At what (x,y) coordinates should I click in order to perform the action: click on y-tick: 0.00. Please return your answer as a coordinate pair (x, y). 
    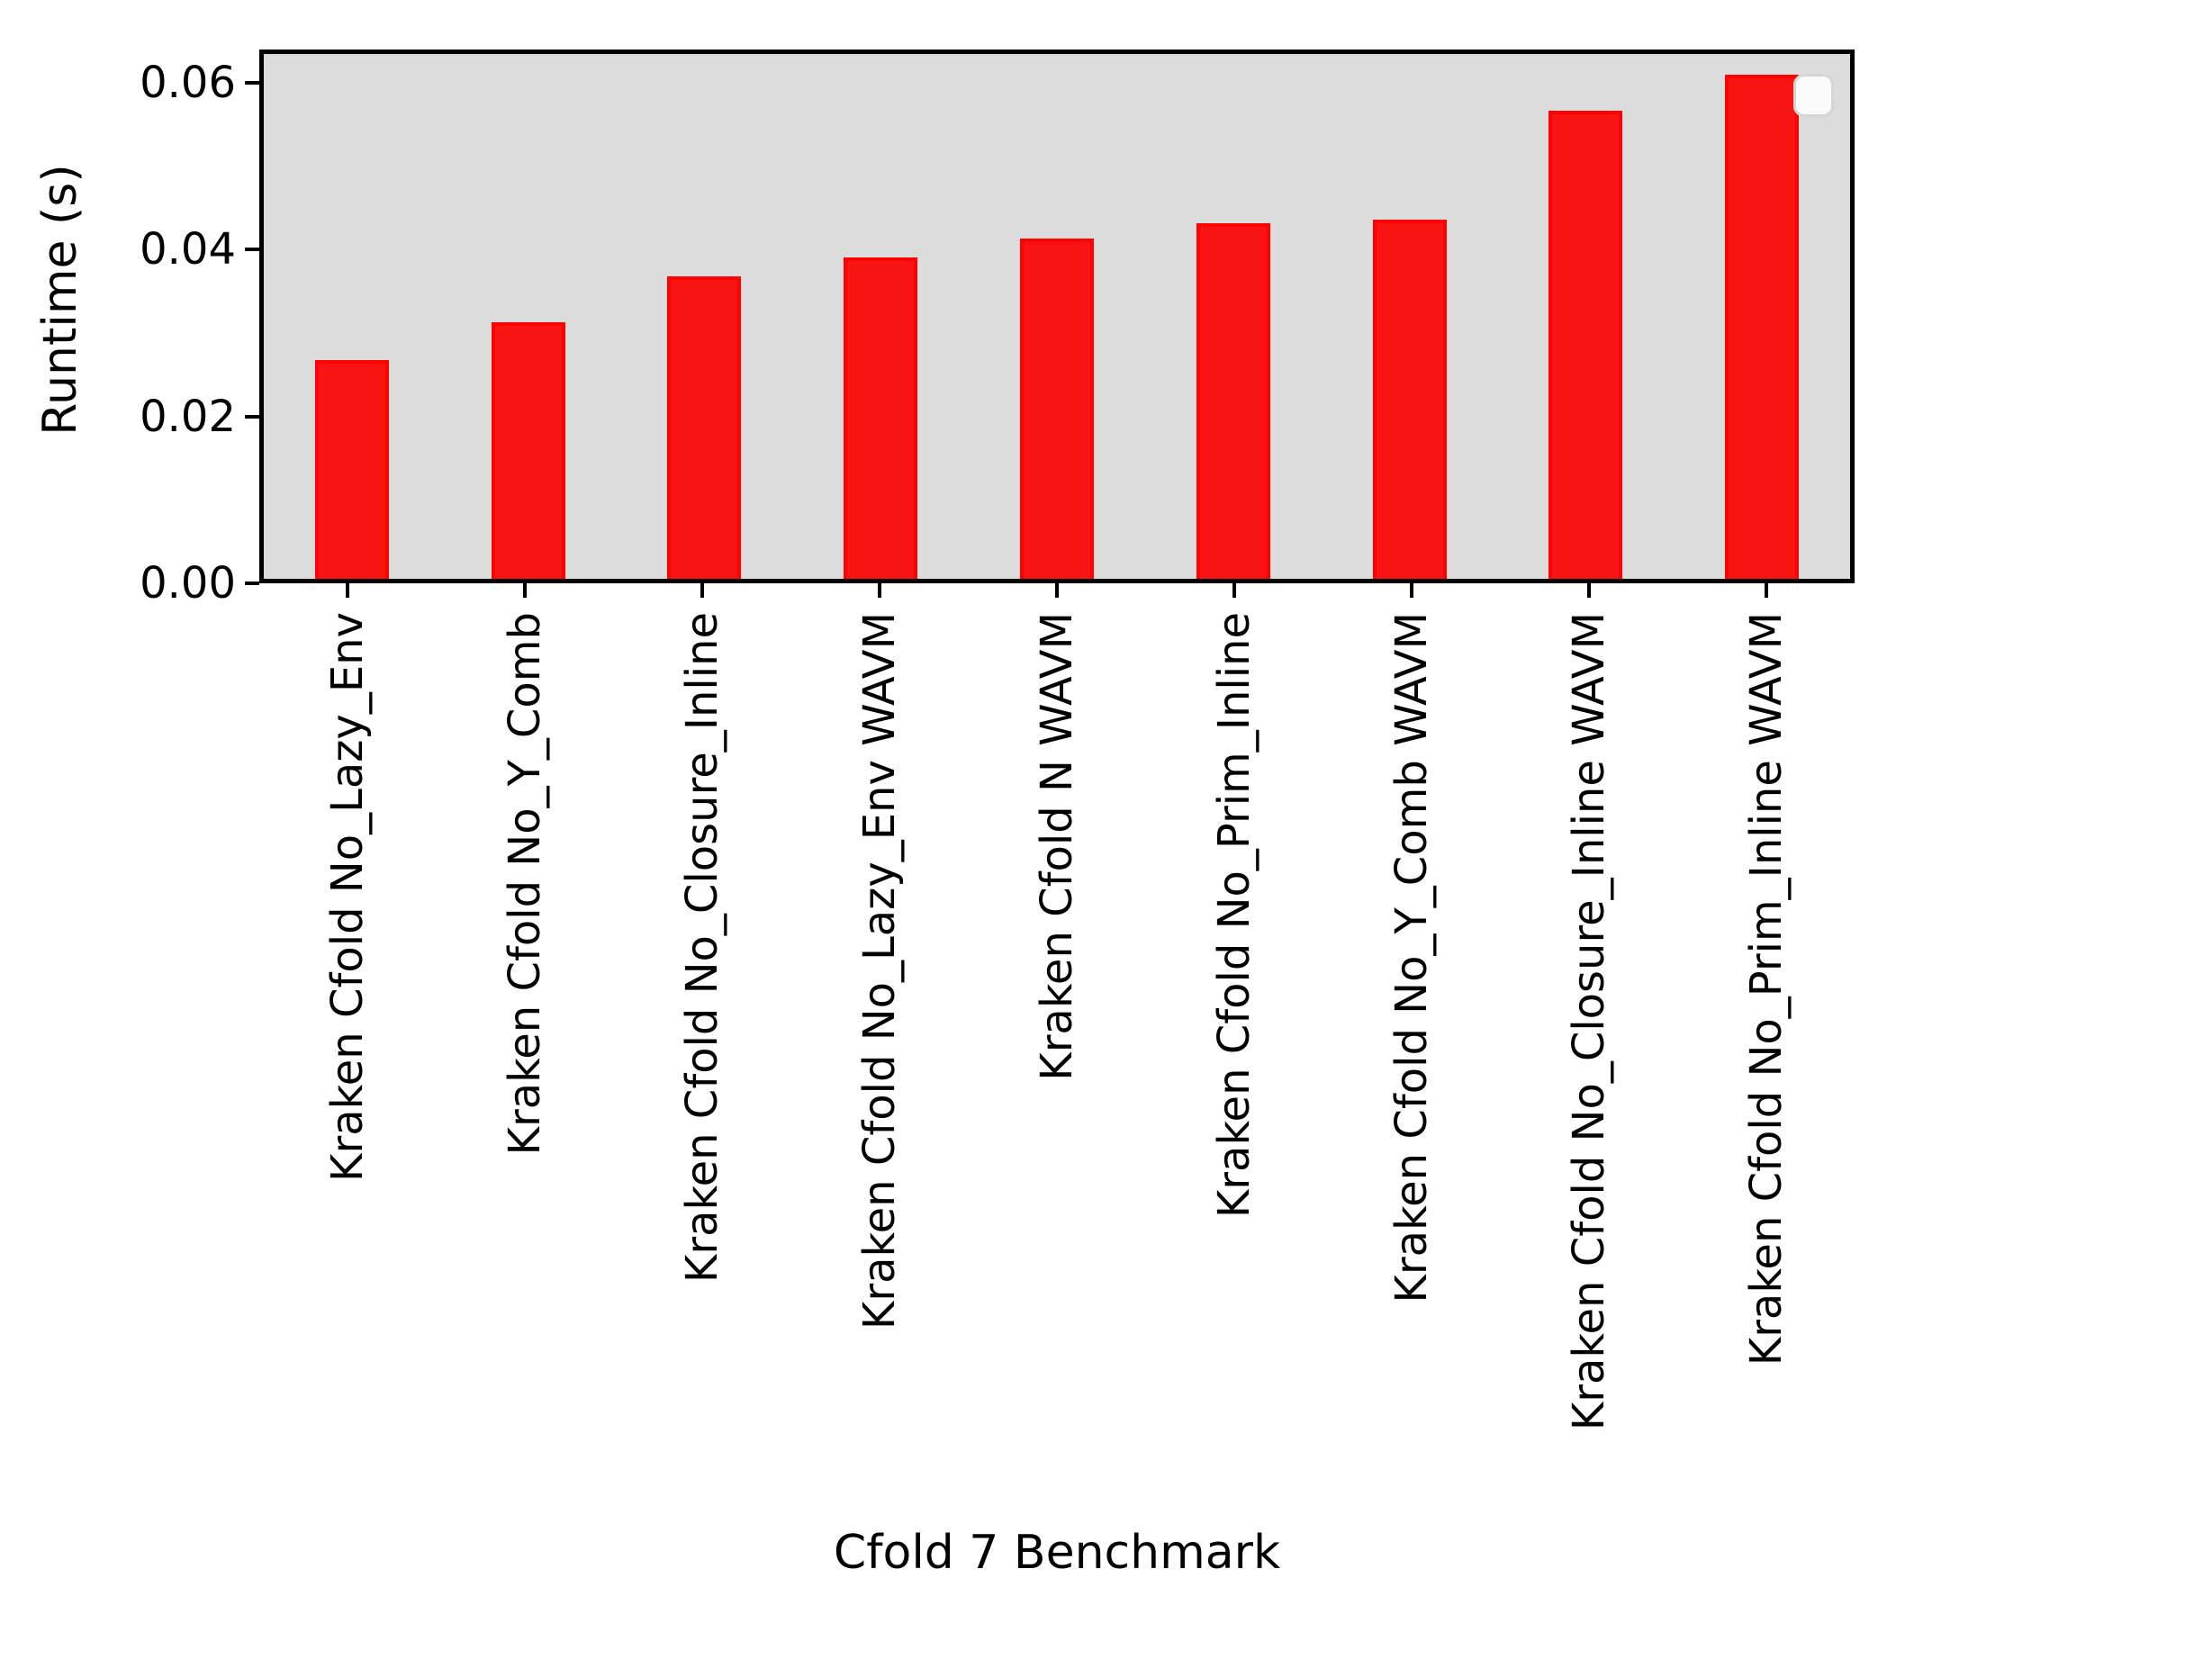
    Looking at the image, I should click on (199, 583).